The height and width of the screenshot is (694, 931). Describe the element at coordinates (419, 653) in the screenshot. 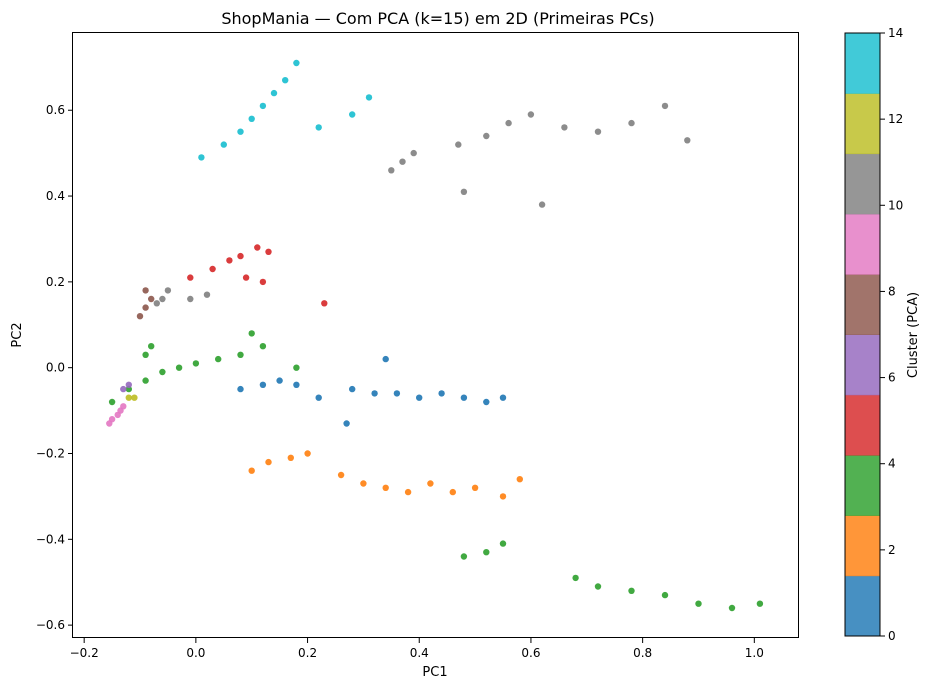

I see `x-tick-label: 0.4` at that location.